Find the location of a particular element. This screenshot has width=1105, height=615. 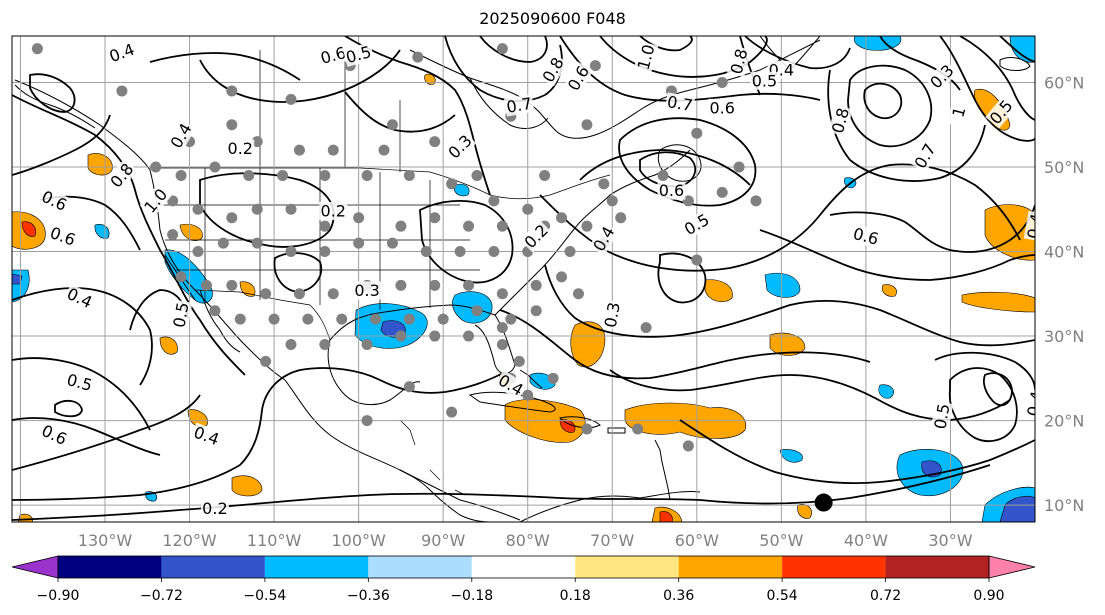

longitude-label: 100°W is located at coordinates (358, 540).